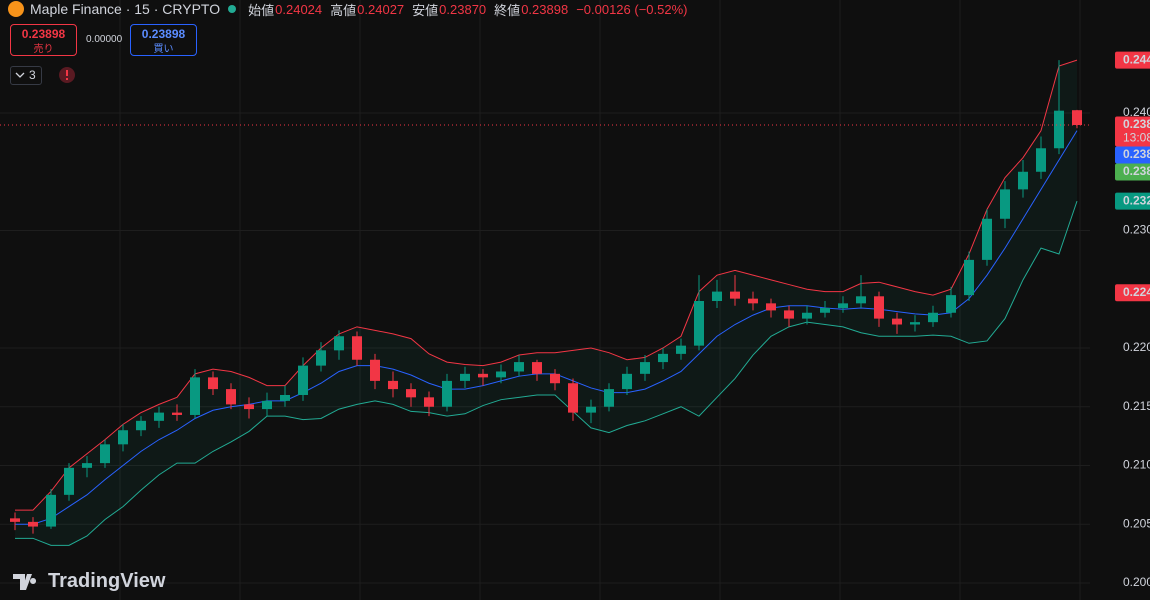 This screenshot has width=1150, height=600. What do you see at coordinates (26, 75) in the screenshot?
I see `indicators-toggle: 3` at bounding box center [26, 75].